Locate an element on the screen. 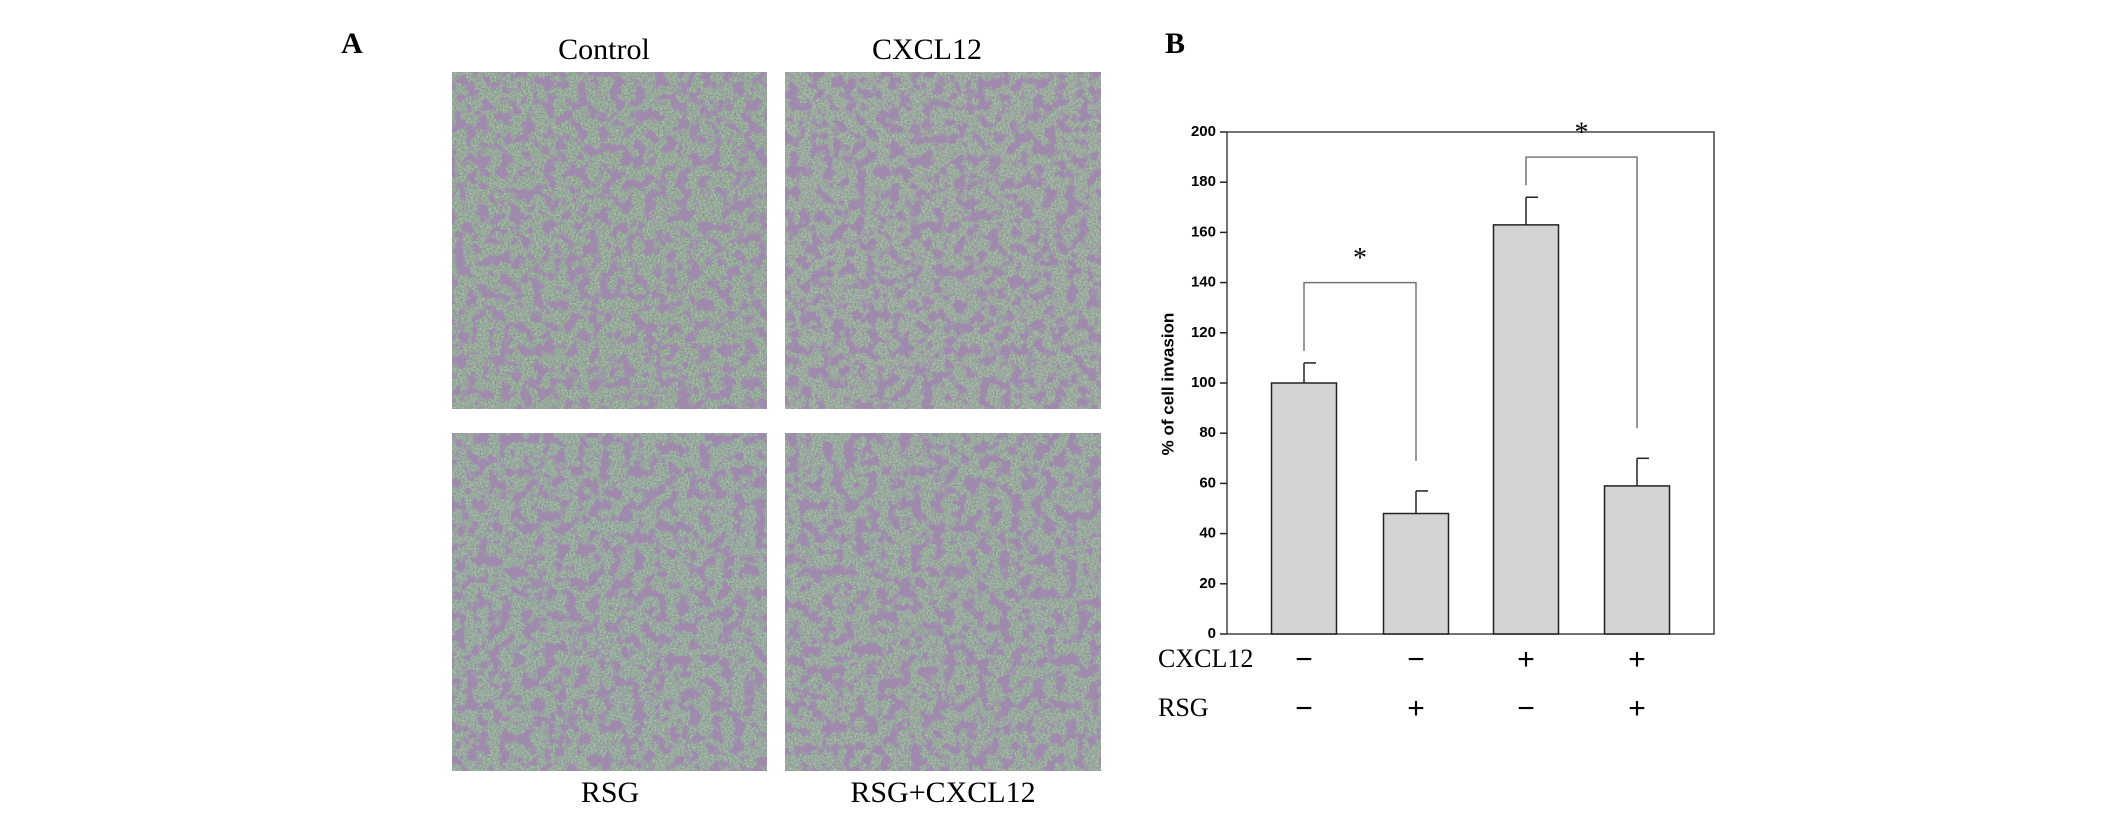 The width and height of the screenshot is (2126, 816). panel-label: B is located at coordinates (1175, 43).